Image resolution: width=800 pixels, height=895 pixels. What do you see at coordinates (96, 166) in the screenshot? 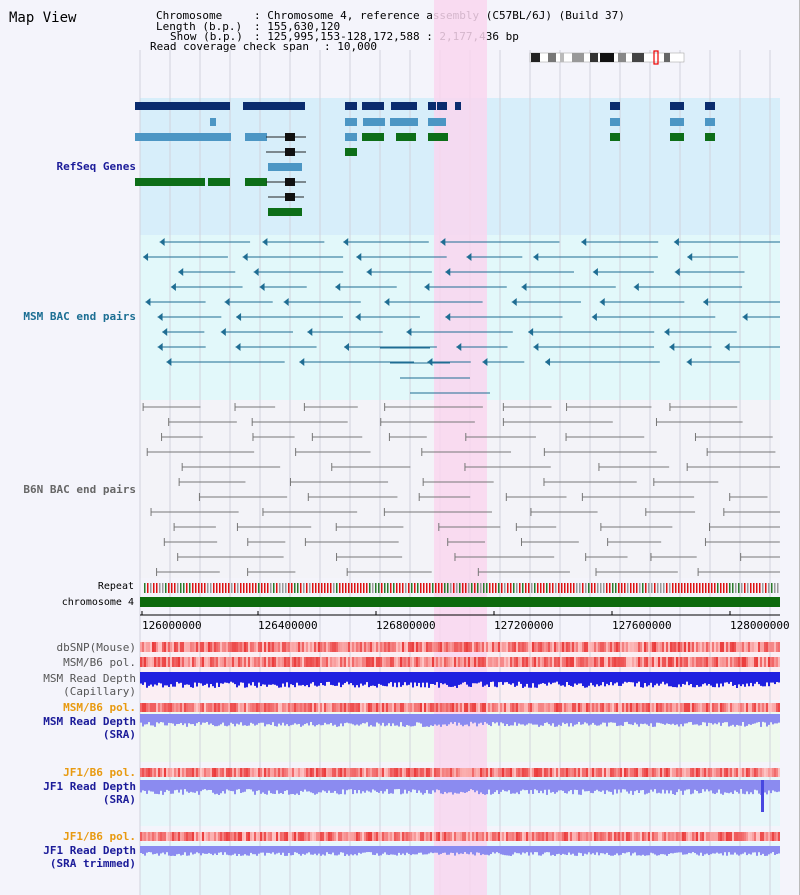
I see `track-label-refseq-genes: RefSeq Genes` at bounding box center [96, 166].